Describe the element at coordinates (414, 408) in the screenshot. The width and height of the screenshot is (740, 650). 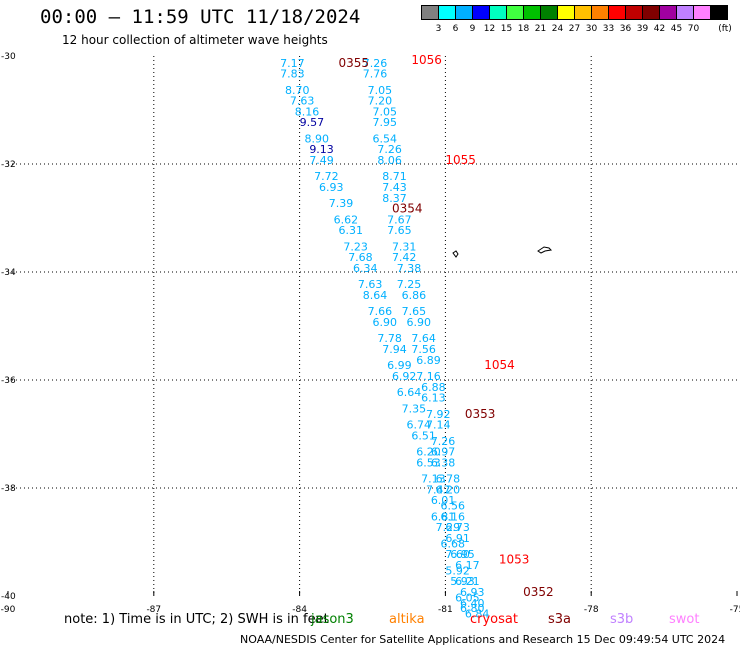
I see `swh-value-label: 7.35` at that location.